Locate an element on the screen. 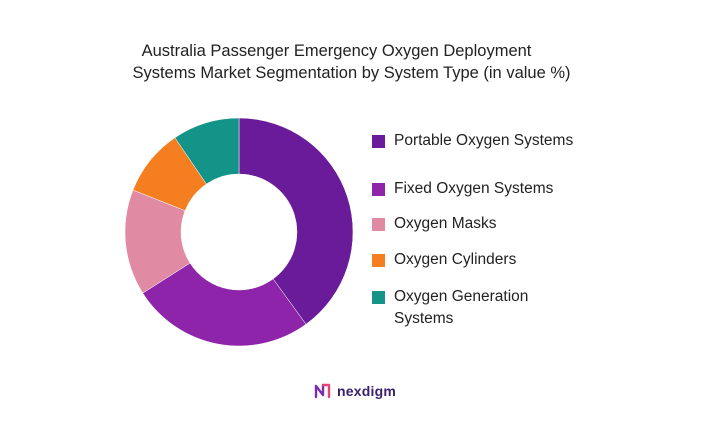 Image resolution: width=703 pixels, height=435 pixels. legend-item-portable-oxygen-systems: Portable Oxygen Systems is located at coordinates (487, 141).